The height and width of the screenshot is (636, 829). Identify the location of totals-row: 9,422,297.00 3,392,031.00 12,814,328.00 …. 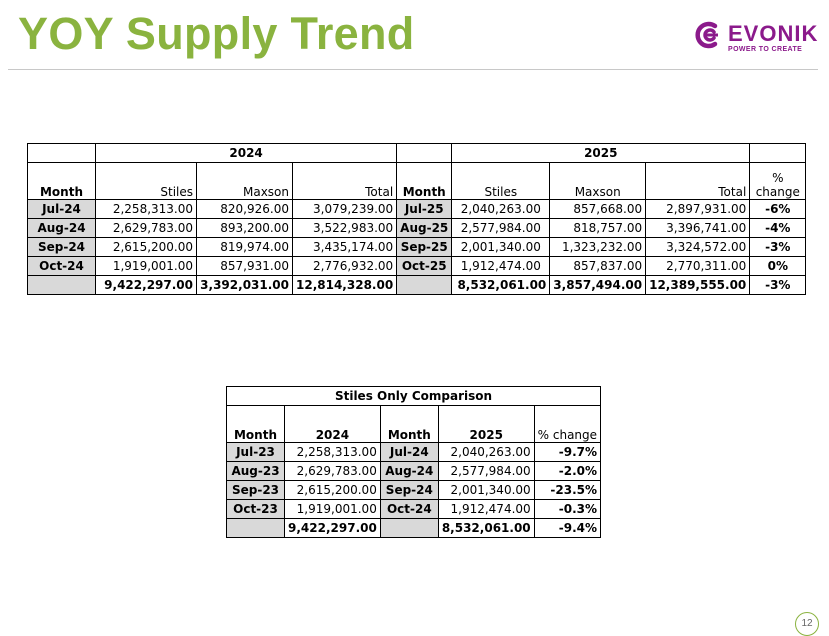
(417, 285).